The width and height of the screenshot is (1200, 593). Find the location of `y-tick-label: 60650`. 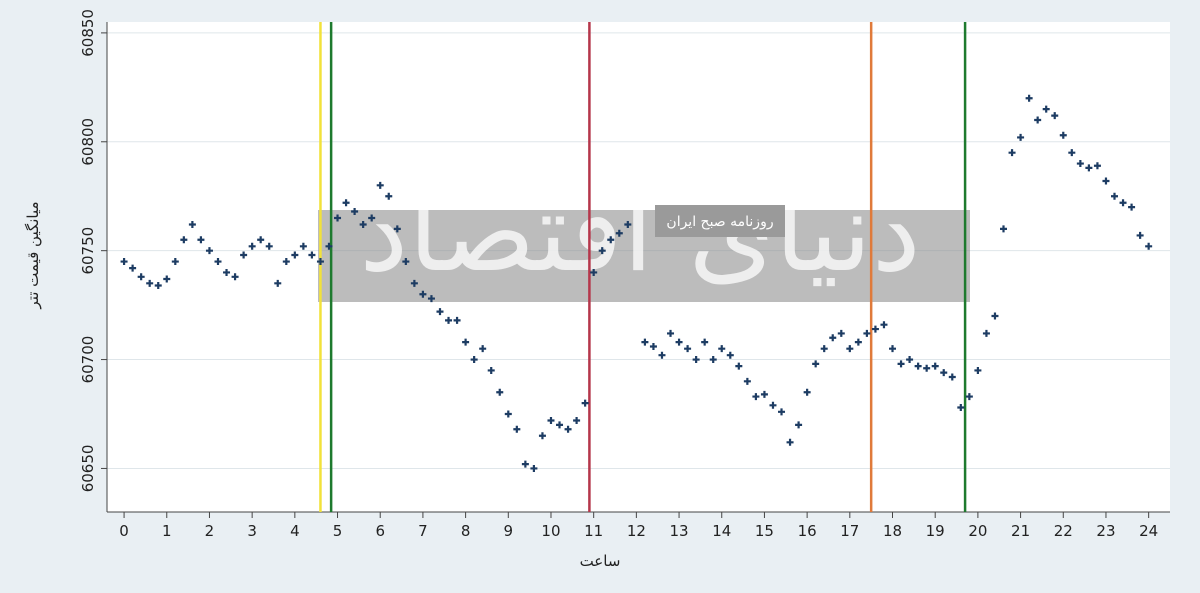

y-tick-label: 60650 is located at coordinates (88, 469).